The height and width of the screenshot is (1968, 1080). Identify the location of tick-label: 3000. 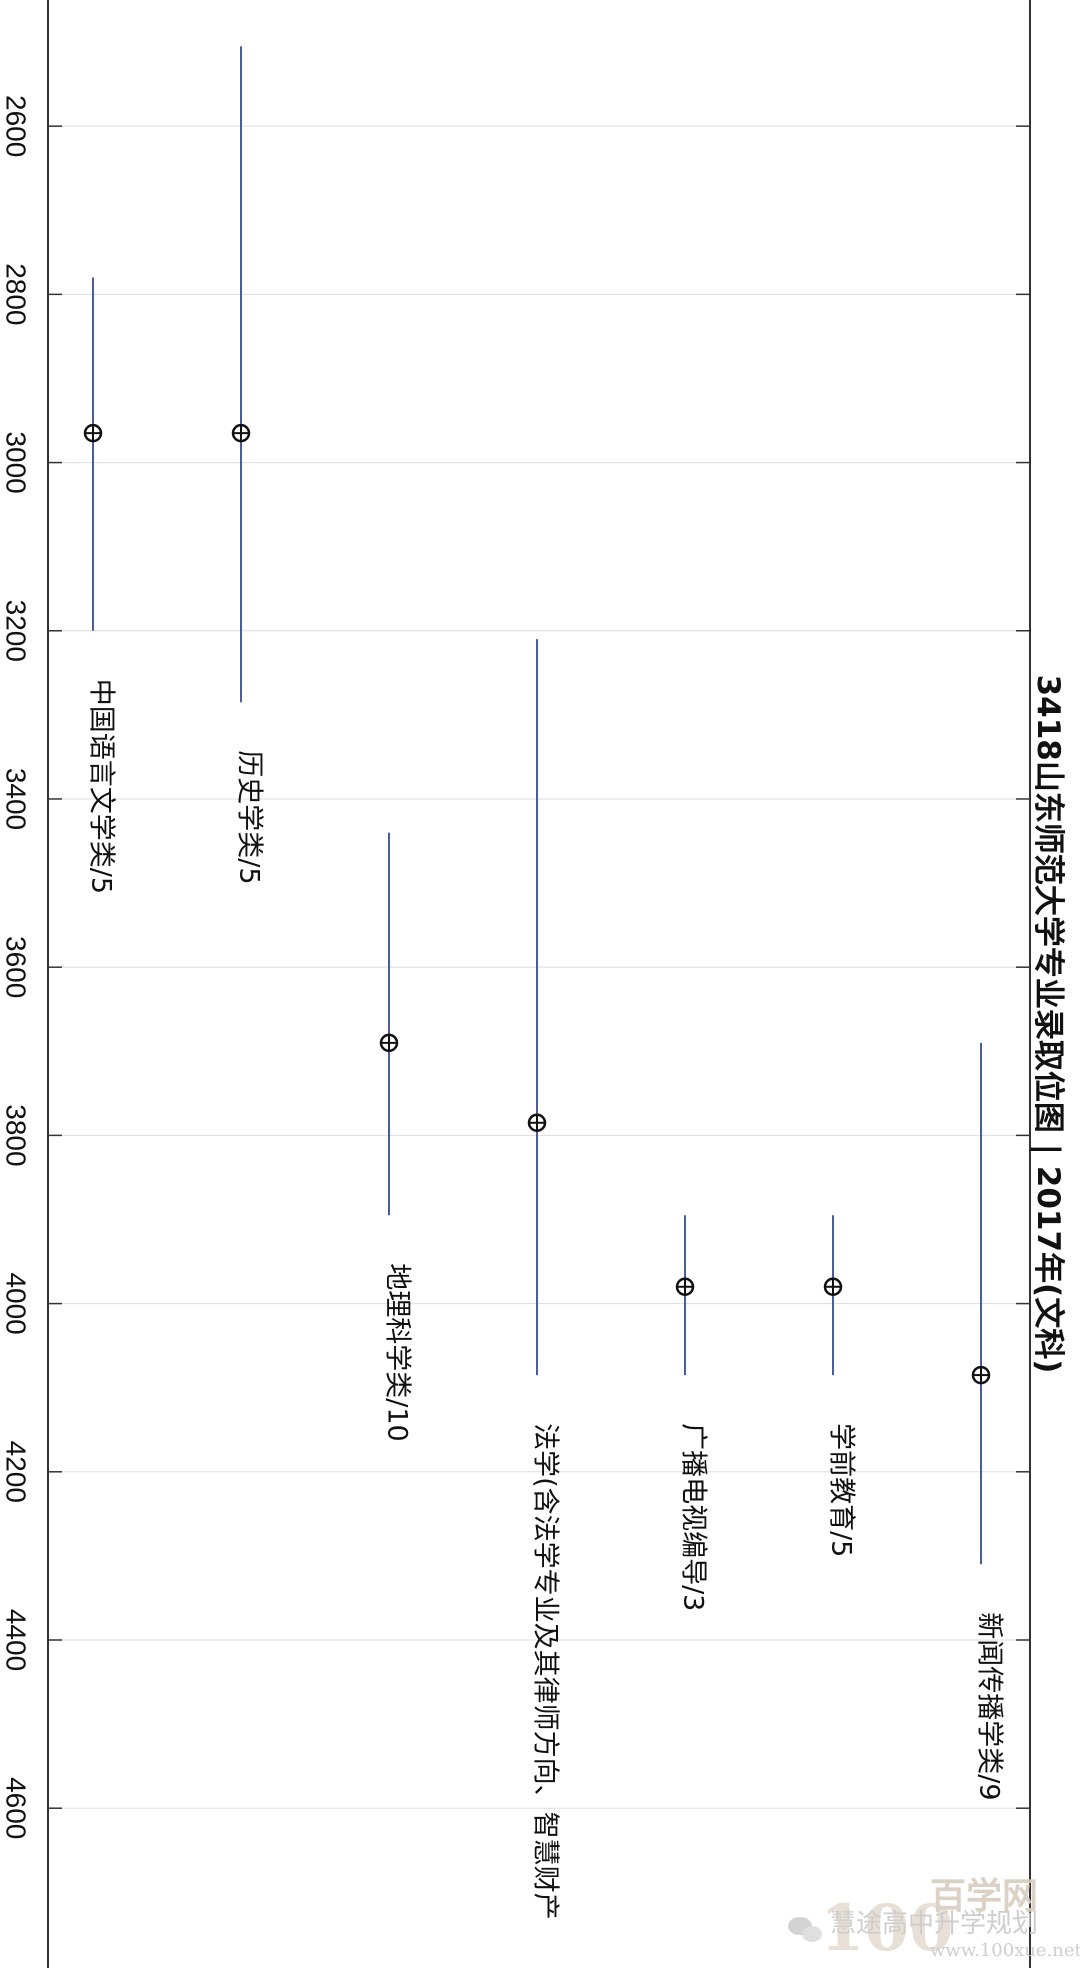
(16, 462).